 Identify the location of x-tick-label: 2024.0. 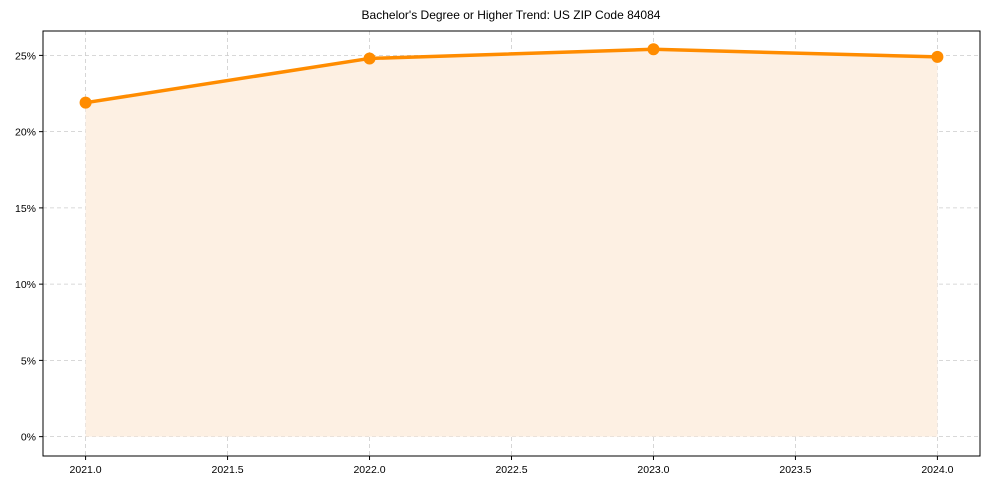
(937, 470).